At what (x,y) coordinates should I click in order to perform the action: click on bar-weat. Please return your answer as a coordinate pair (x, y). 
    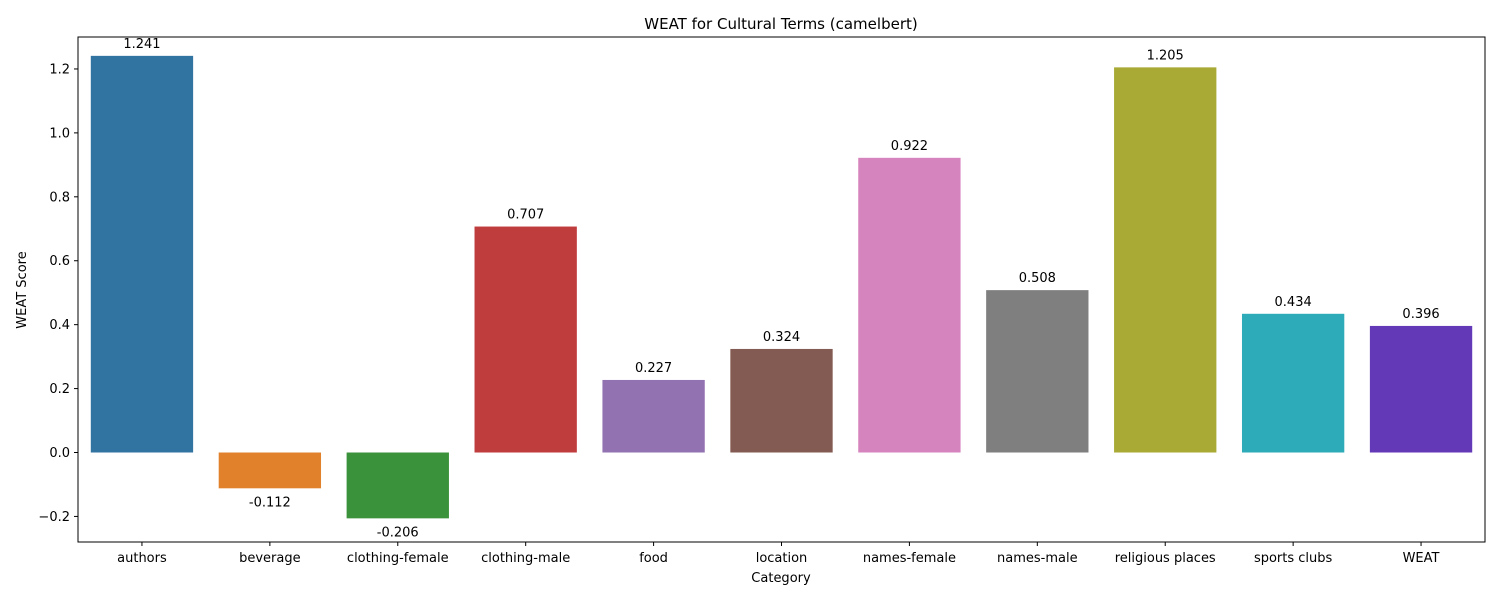
    Looking at the image, I should click on (1421, 389).